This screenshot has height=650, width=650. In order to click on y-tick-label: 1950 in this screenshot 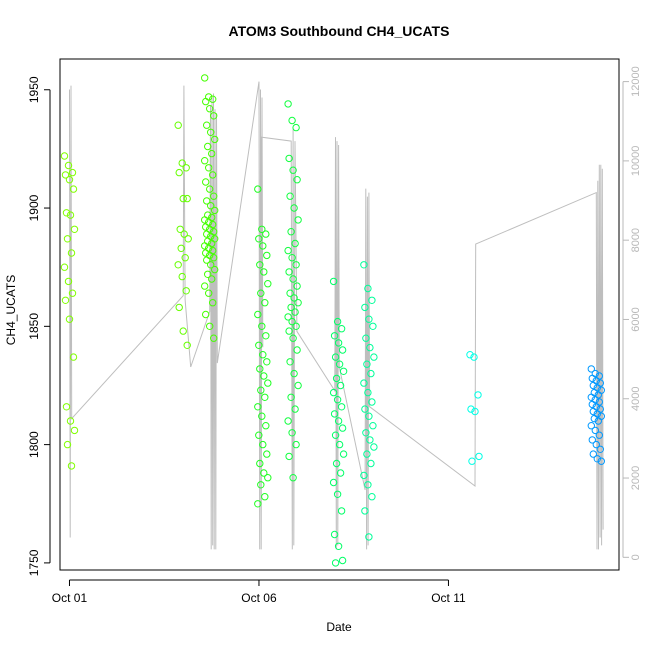, I will do `click(34, 89)`.